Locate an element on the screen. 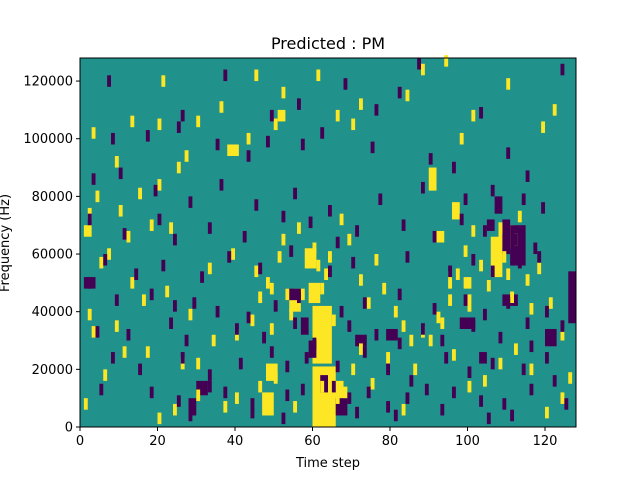 Image resolution: width=640 pixels, height=480 pixels. x-tick-label: 40 is located at coordinates (235, 441).